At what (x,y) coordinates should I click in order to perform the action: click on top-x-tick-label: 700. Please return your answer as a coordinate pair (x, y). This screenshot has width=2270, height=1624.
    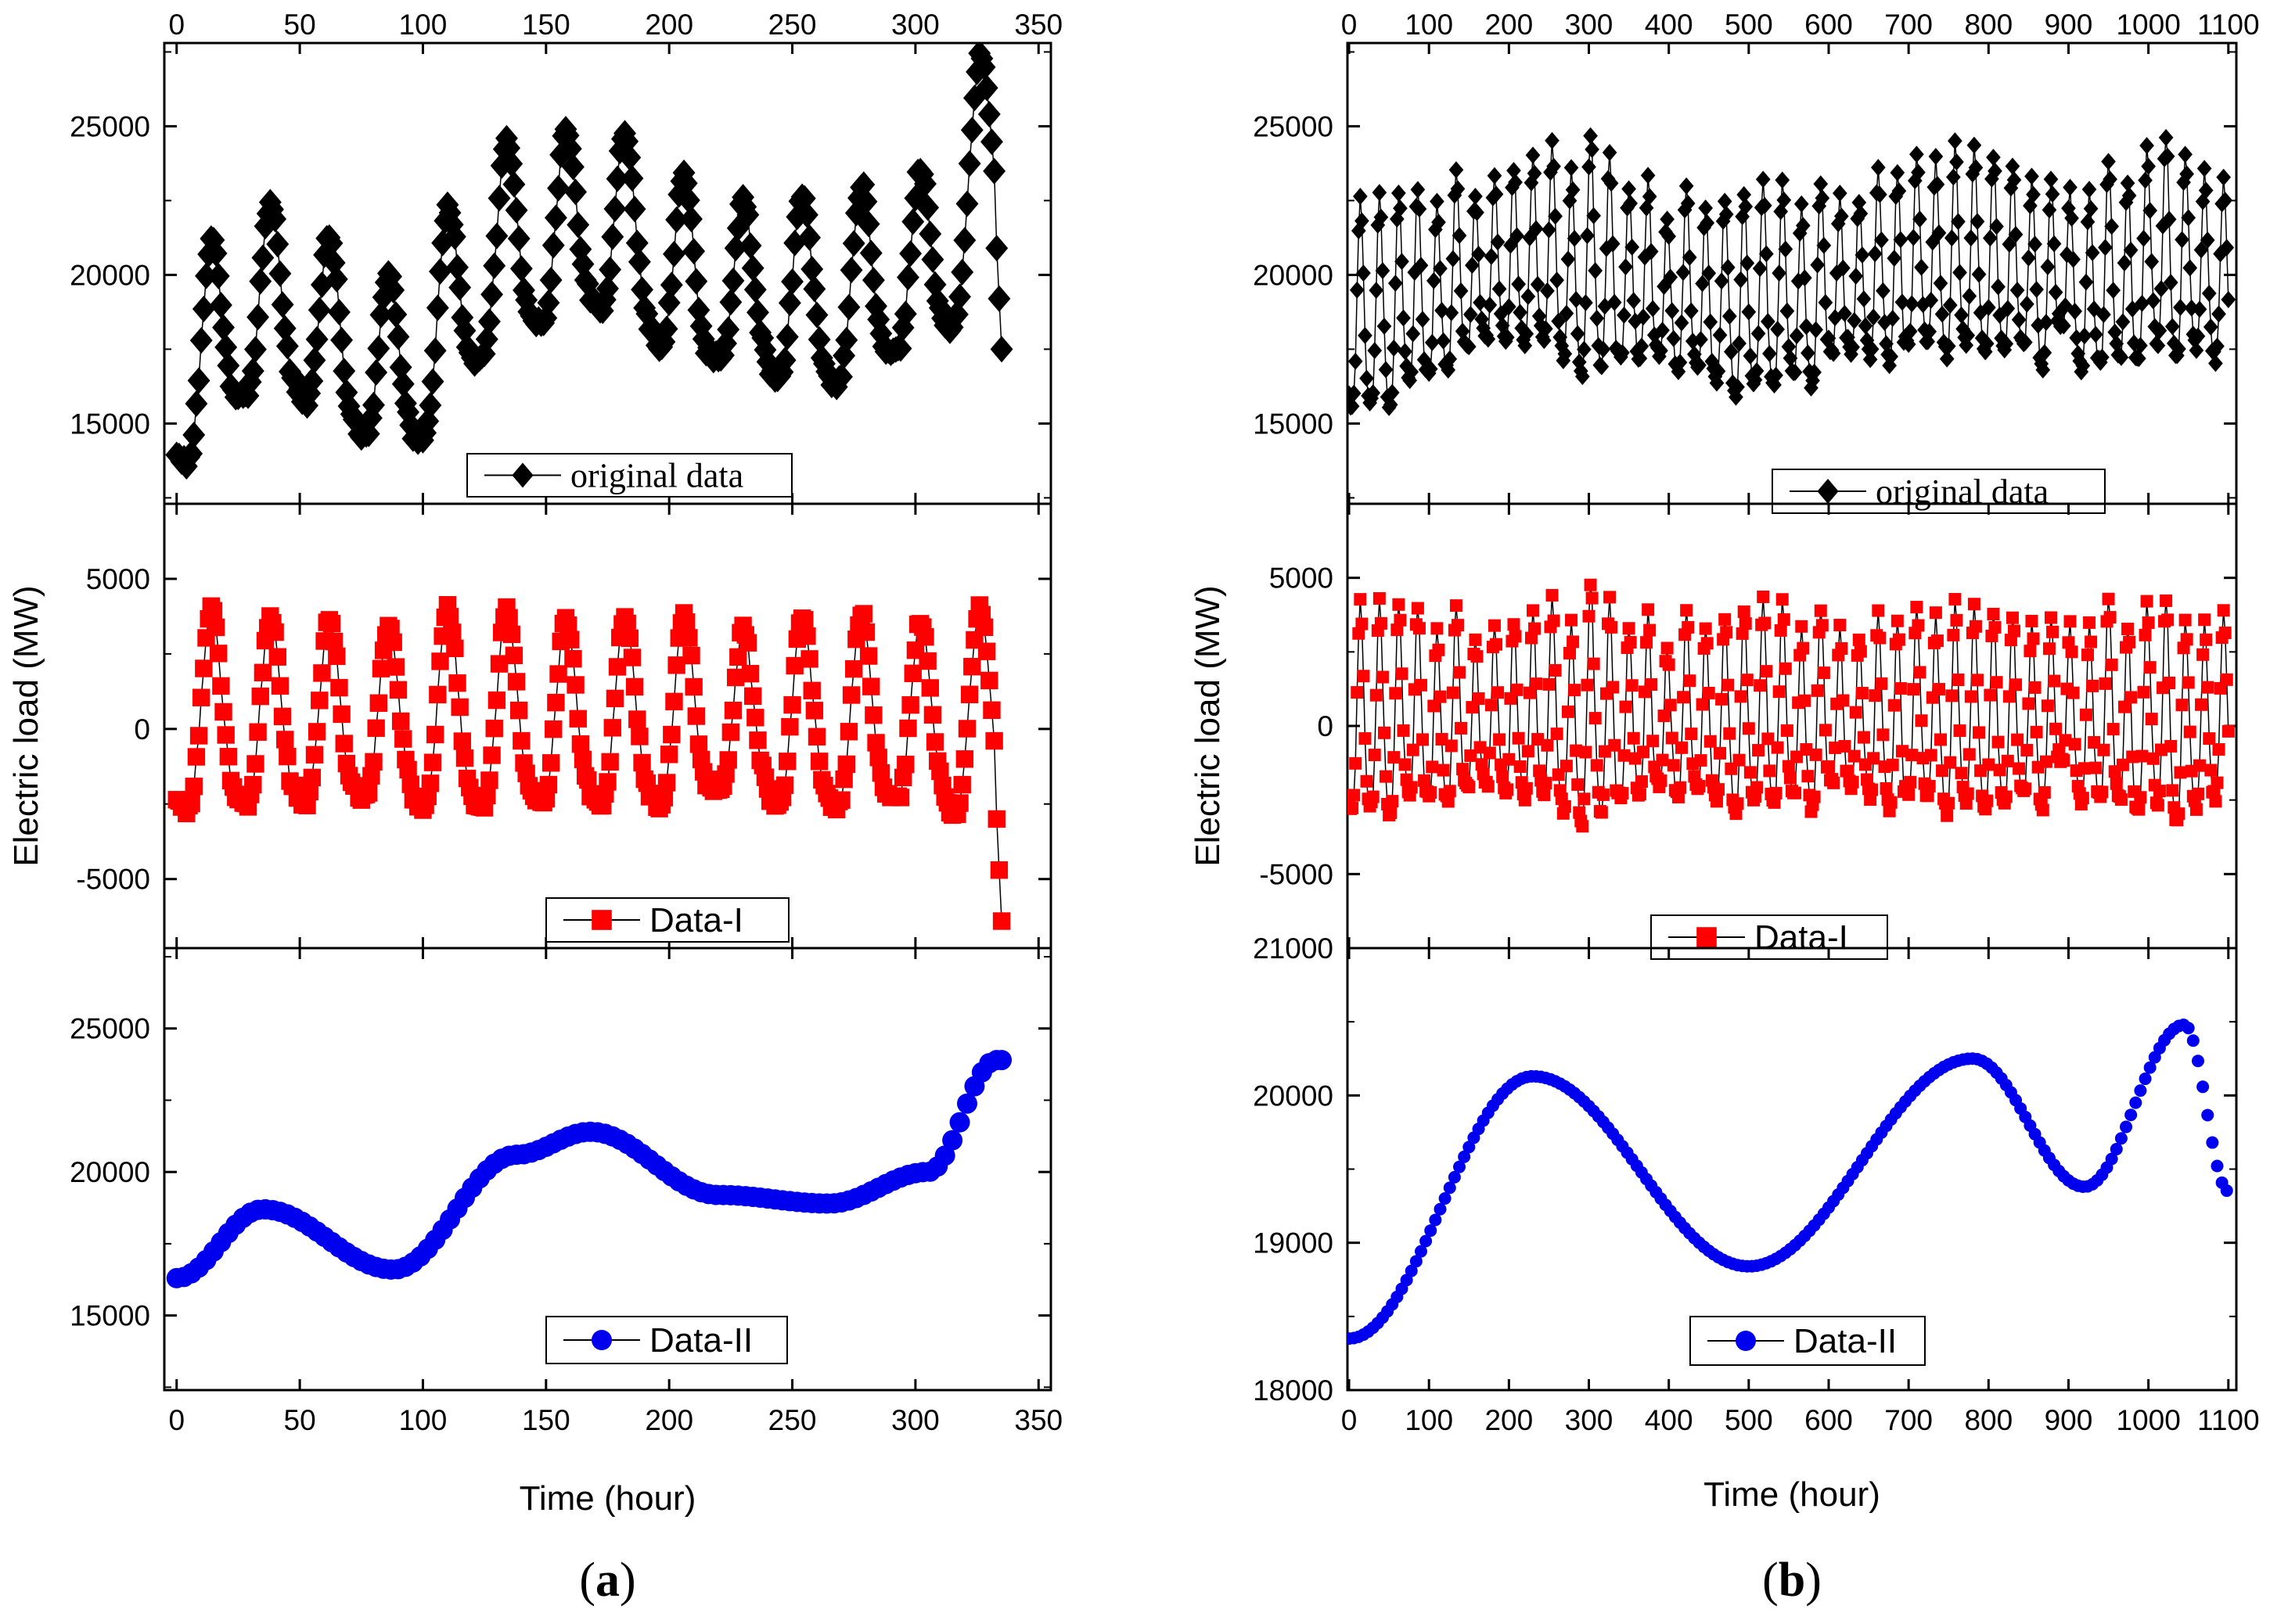
    Looking at the image, I should click on (1909, 25).